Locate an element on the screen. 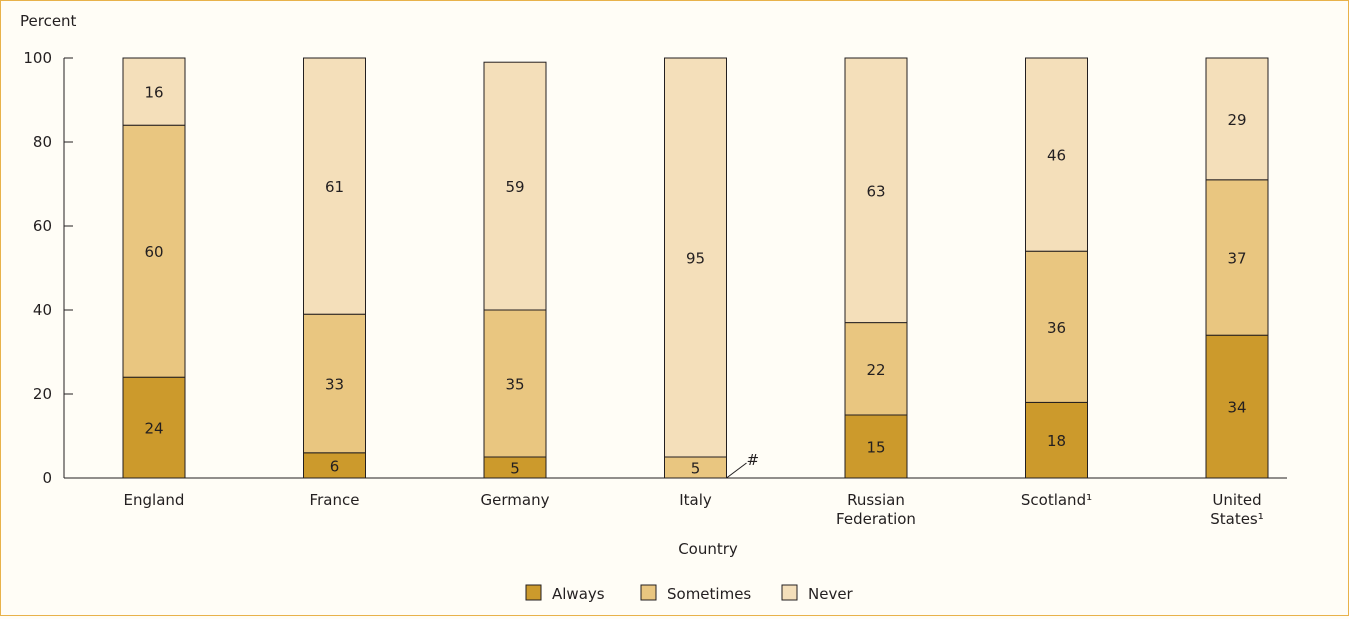 The height and width of the screenshot is (619, 1349). data-label: 18 is located at coordinates (1056, 441).